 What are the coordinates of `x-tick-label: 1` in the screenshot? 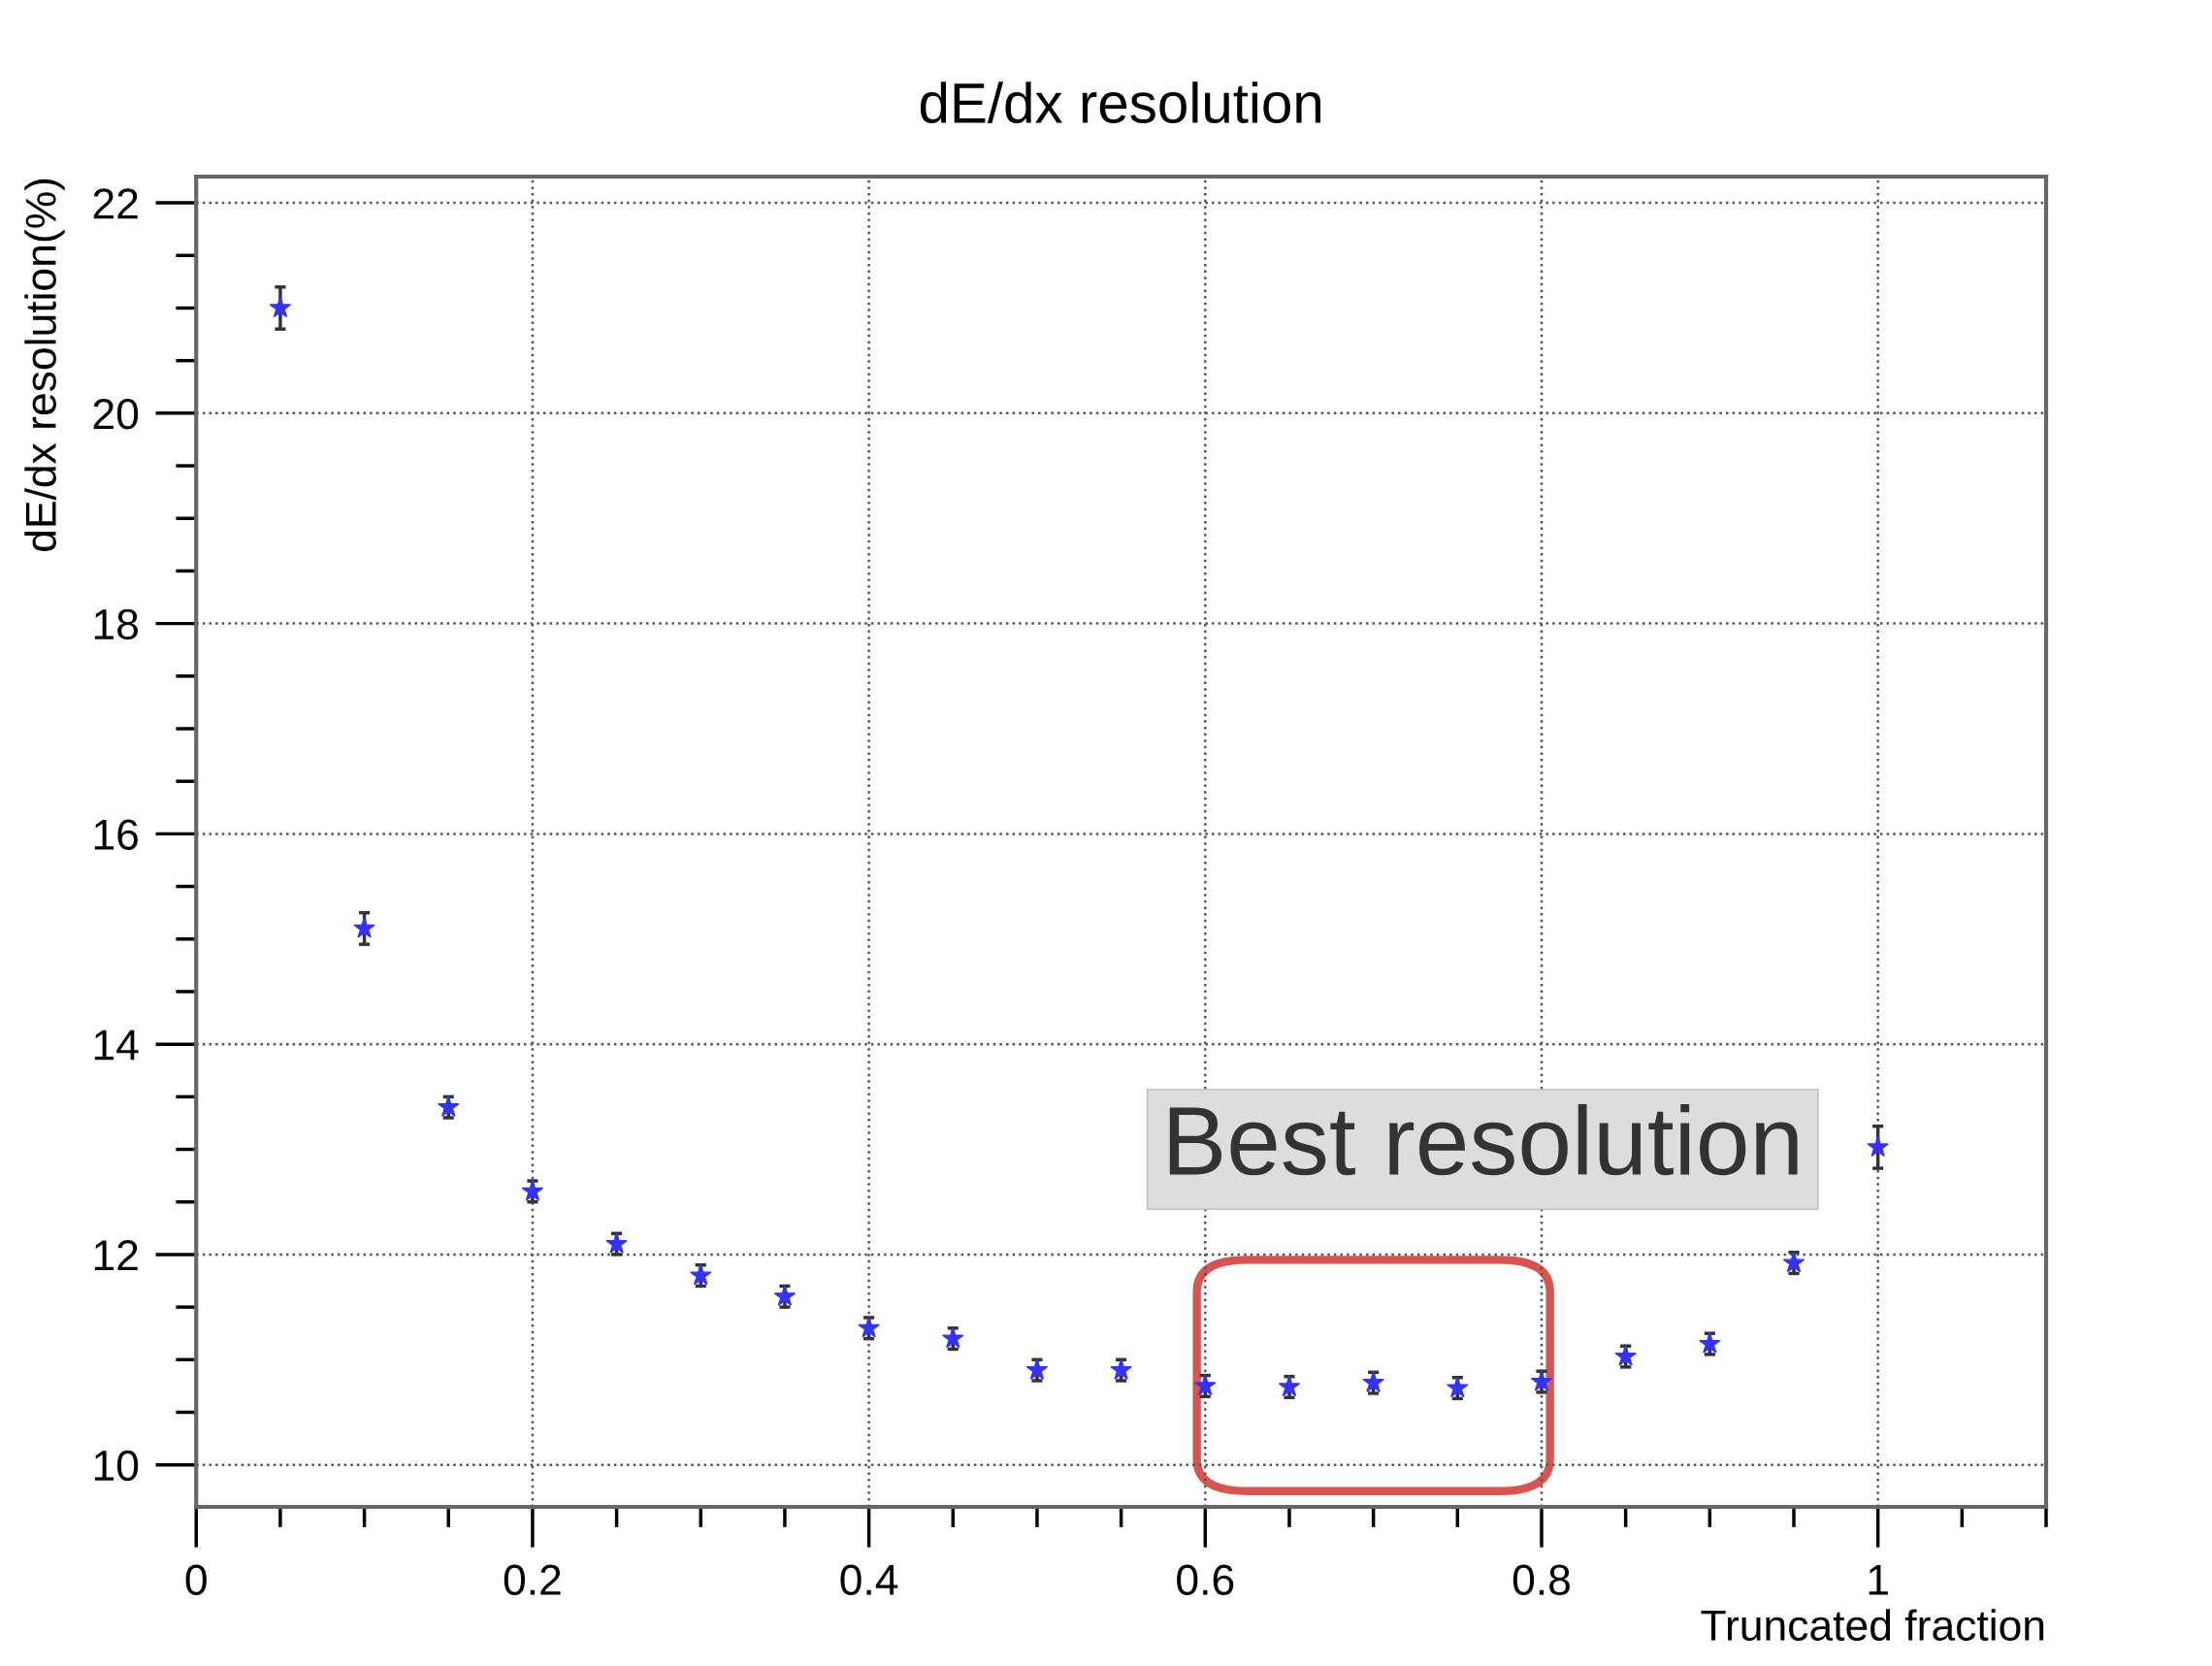 It's located at (1878, 1579).